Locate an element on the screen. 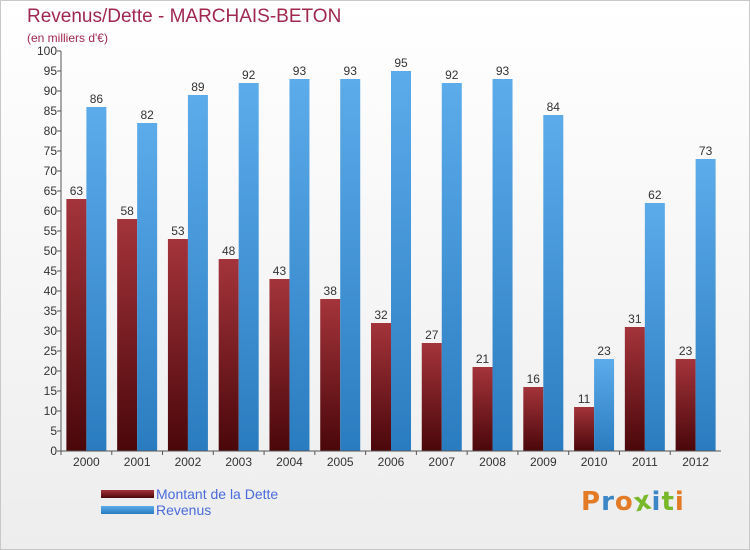  proxiti-logo: Proxiti is located at coordinates (633, 501).